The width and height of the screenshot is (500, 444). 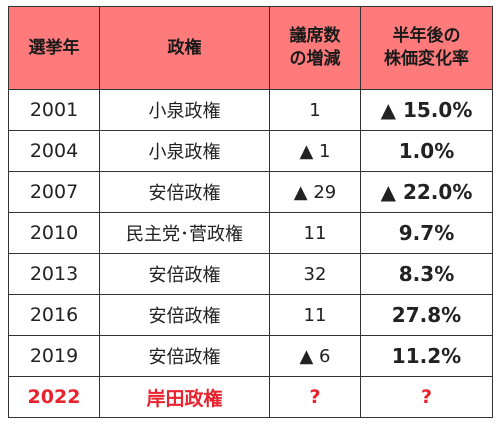 I want to click on cell-seat-change: ▲ 6, so click(x=315, y=356).